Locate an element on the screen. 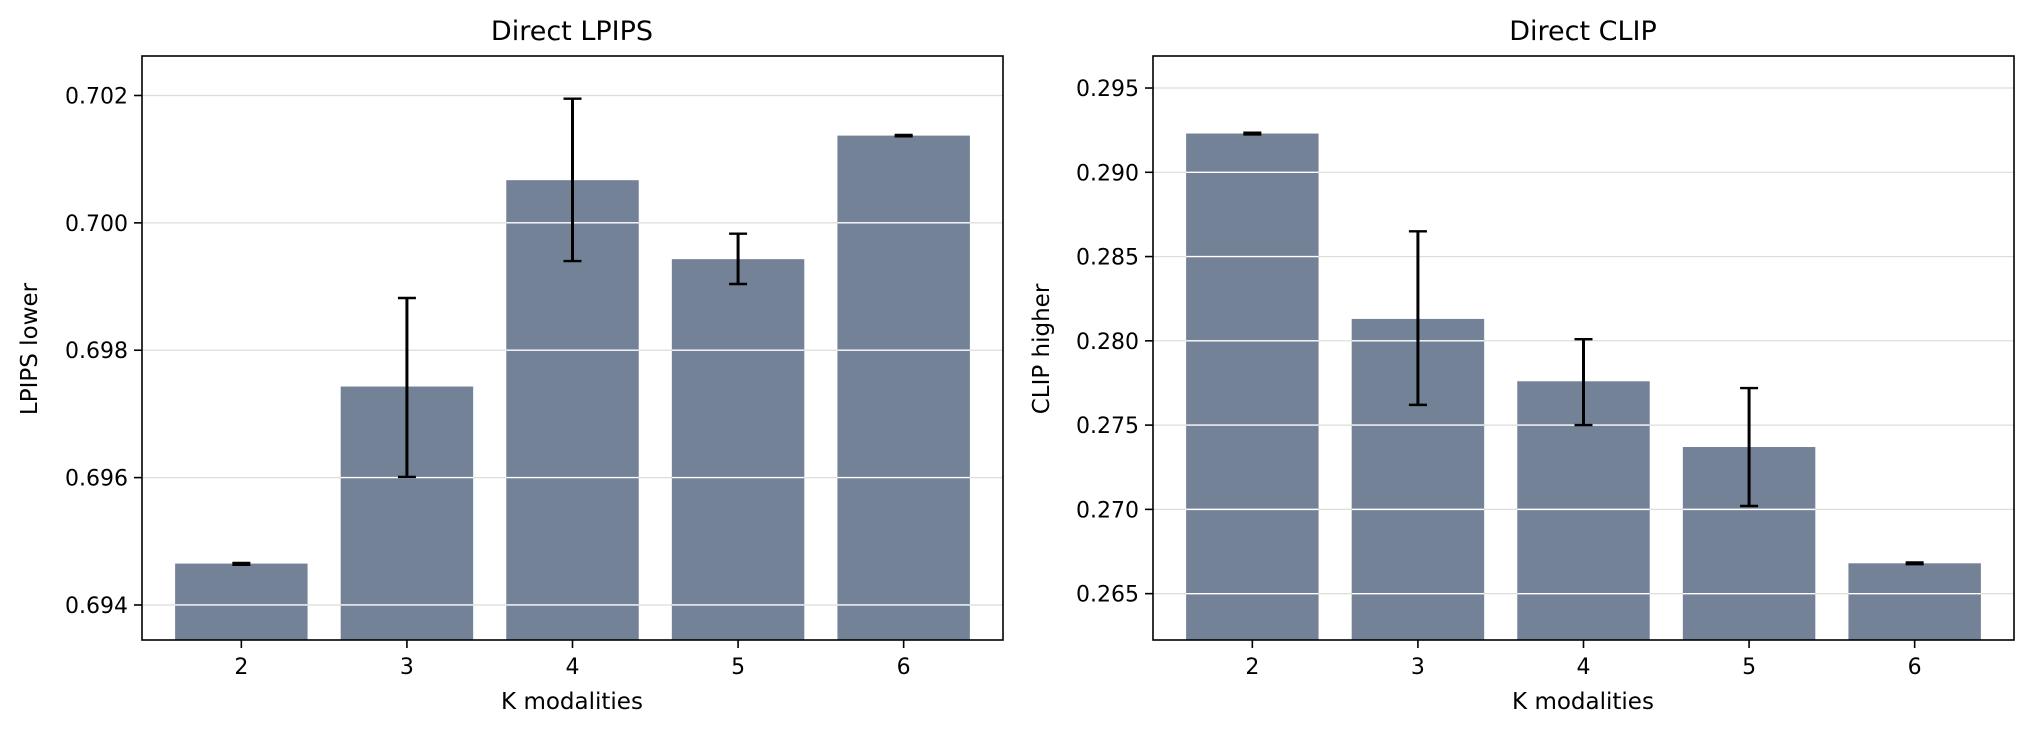 Image resolution: width=2033 pixels, height=733 pixels. y-axis-label: LPIPS lower is located at coordinates (30, 348).